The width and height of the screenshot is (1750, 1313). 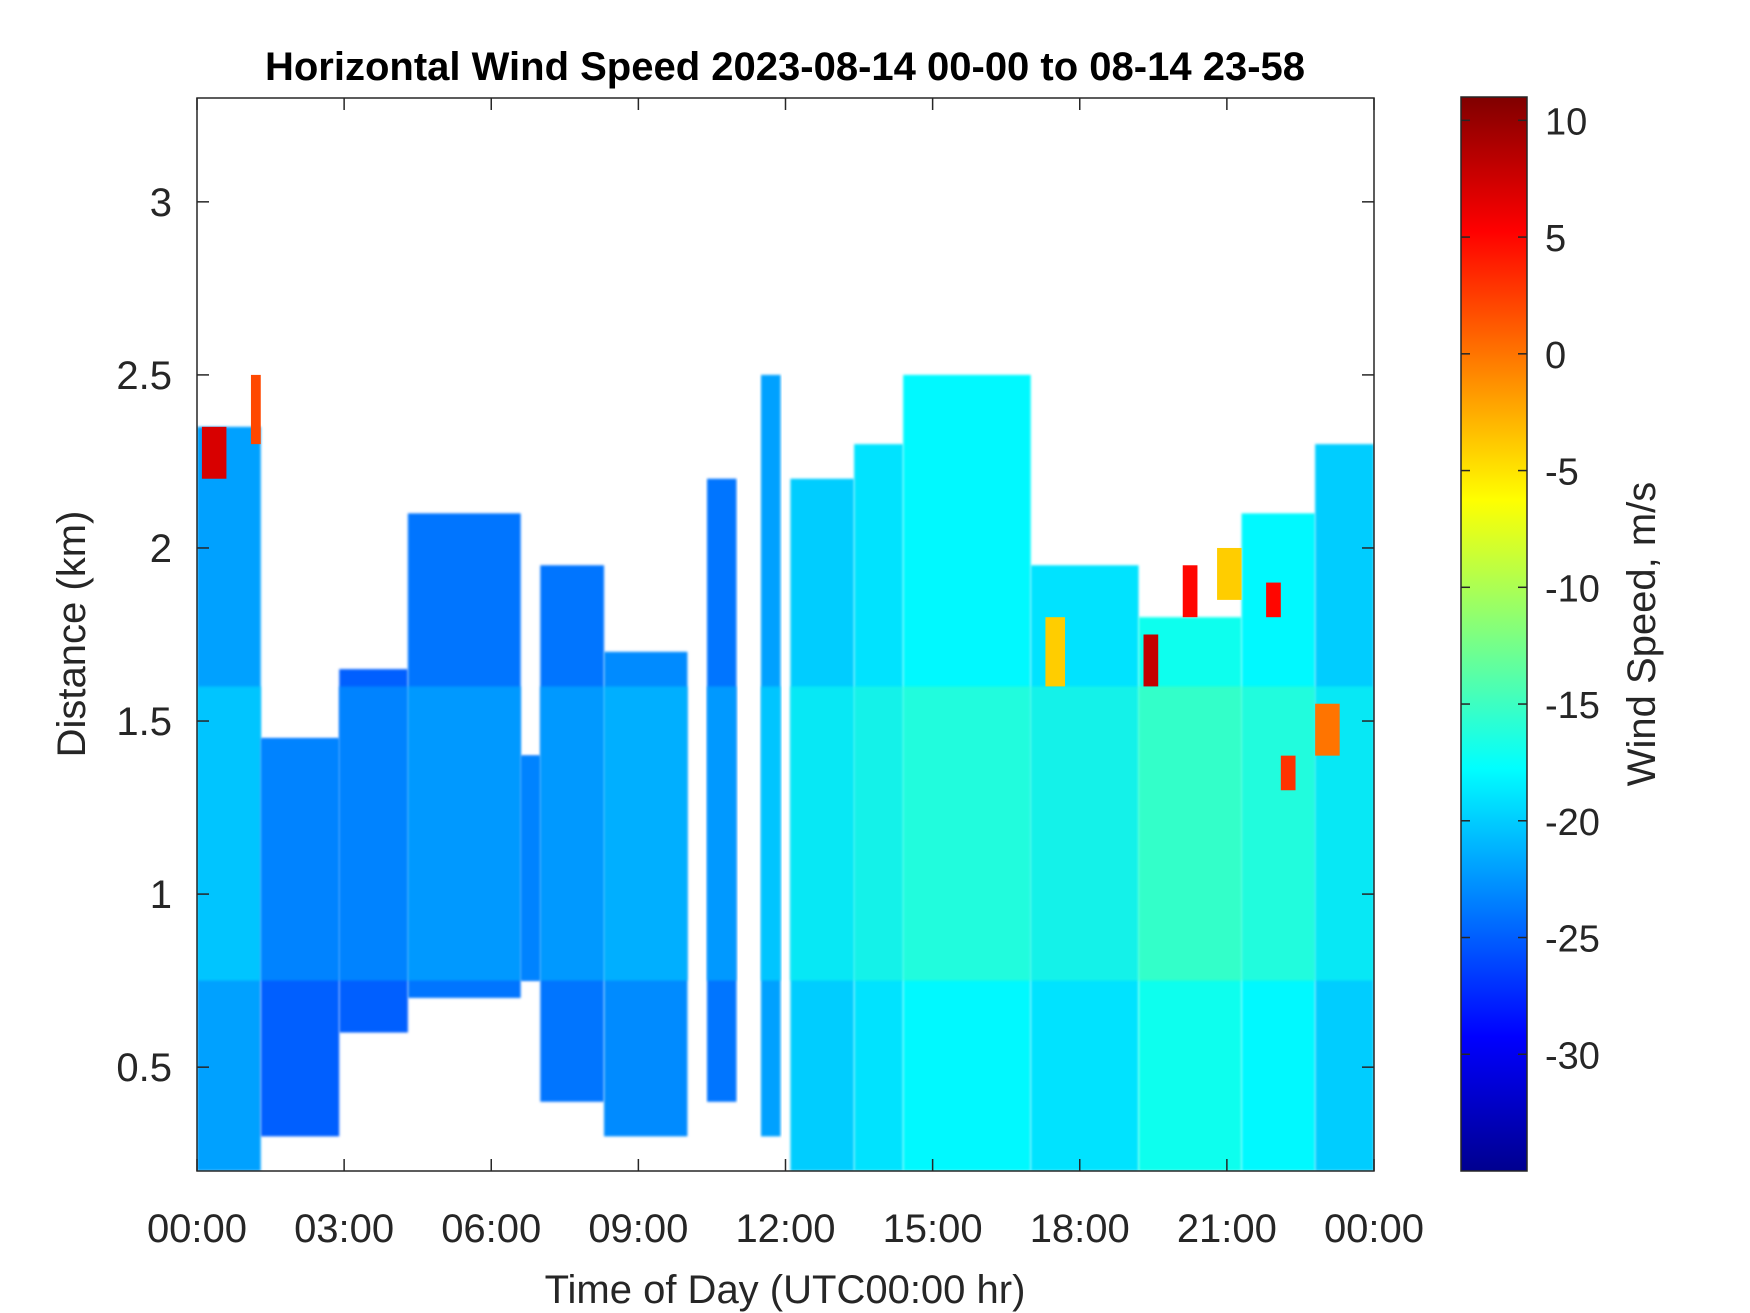 What do you see at coordinates (161, 895) in the screenshot?
I see `y-tick-label: 1` at bounding box center [161, 895].